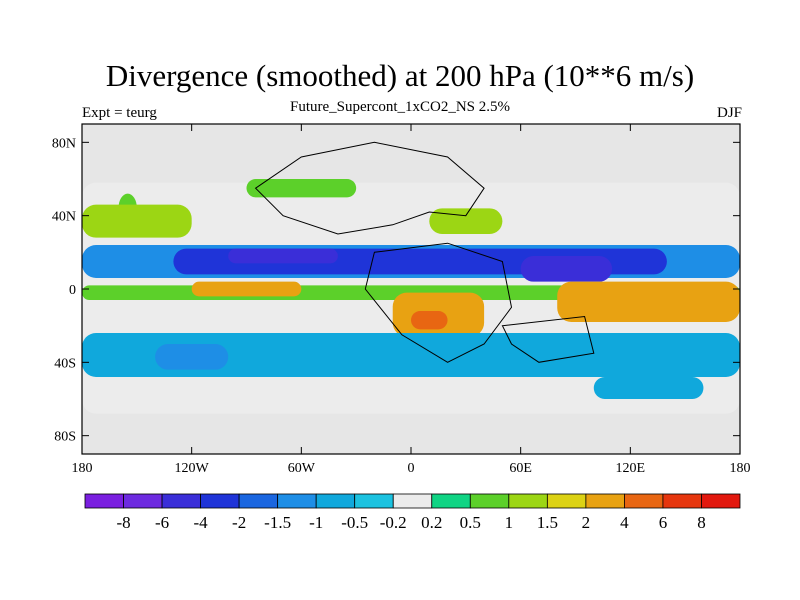 This screenshot has height=600, width=800. Describe the element at coordinates (509, 522) in the screenshot. I see `colorbar-label: 1` at that location.